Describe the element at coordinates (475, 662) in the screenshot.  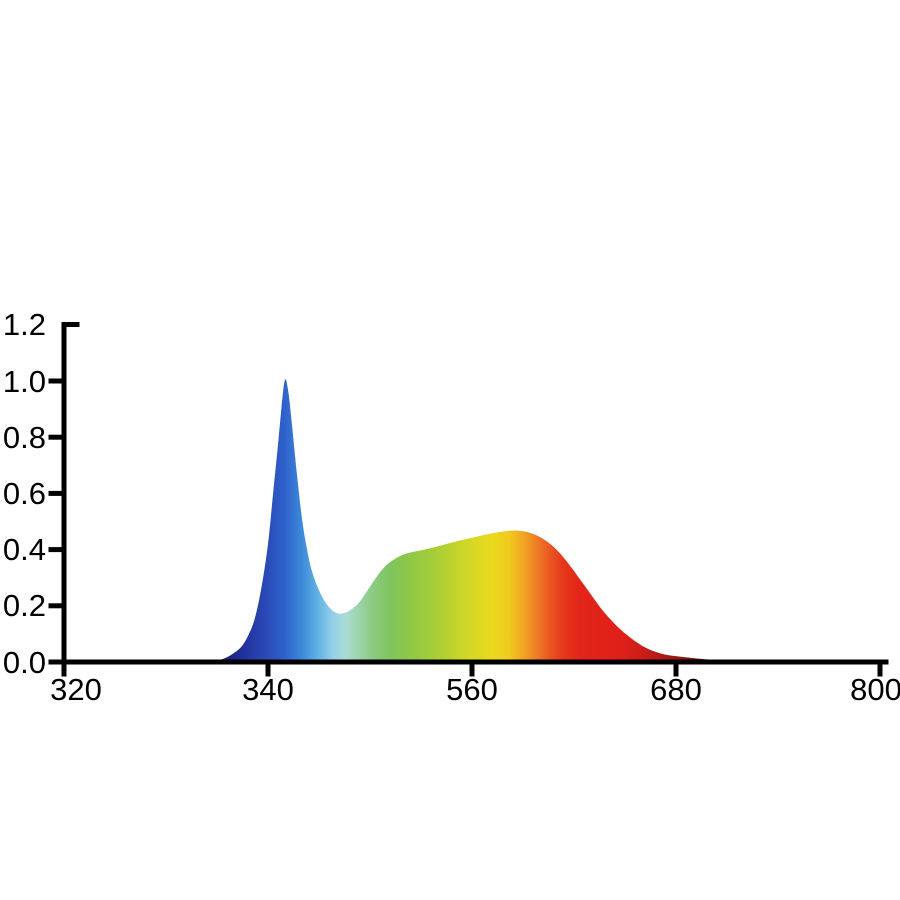
I see `x-axis-line` at that location.